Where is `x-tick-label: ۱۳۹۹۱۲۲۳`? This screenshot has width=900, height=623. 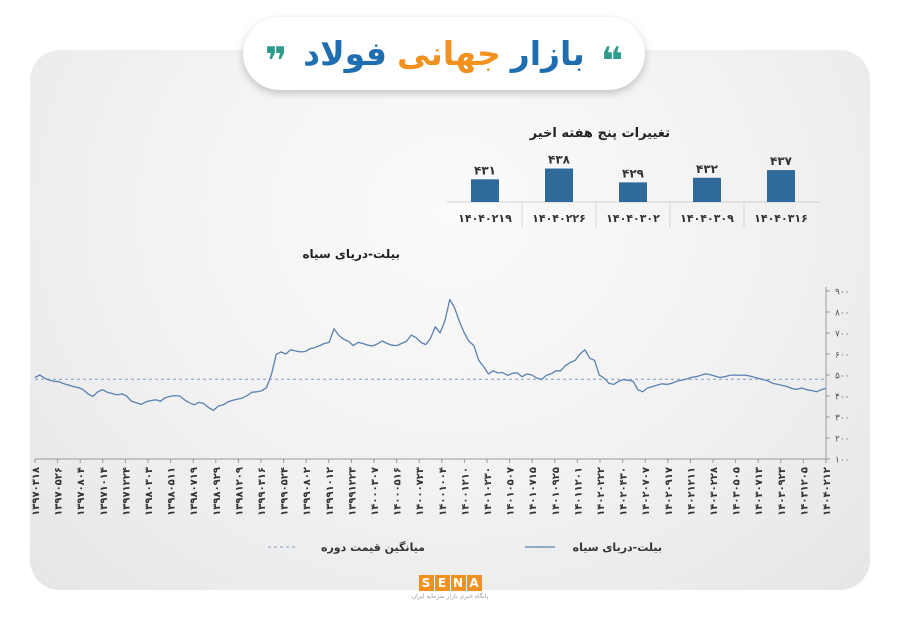
x-tick-label: ۱۳۹۹۱۲۲۳ is located at coordinates (352, 491).